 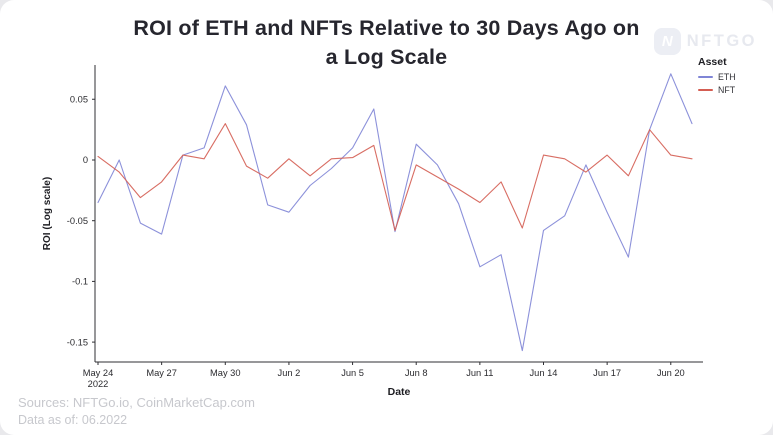 I want to click on chart-legend: Asset ETH NFT, so click(x=717, y=77).